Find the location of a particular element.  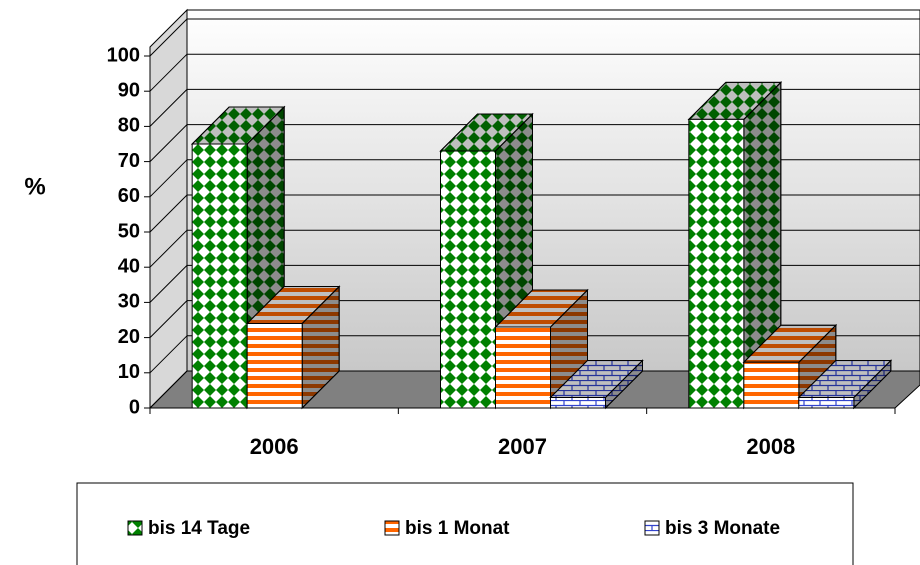

side-wall is located at coordinates (168, 209).